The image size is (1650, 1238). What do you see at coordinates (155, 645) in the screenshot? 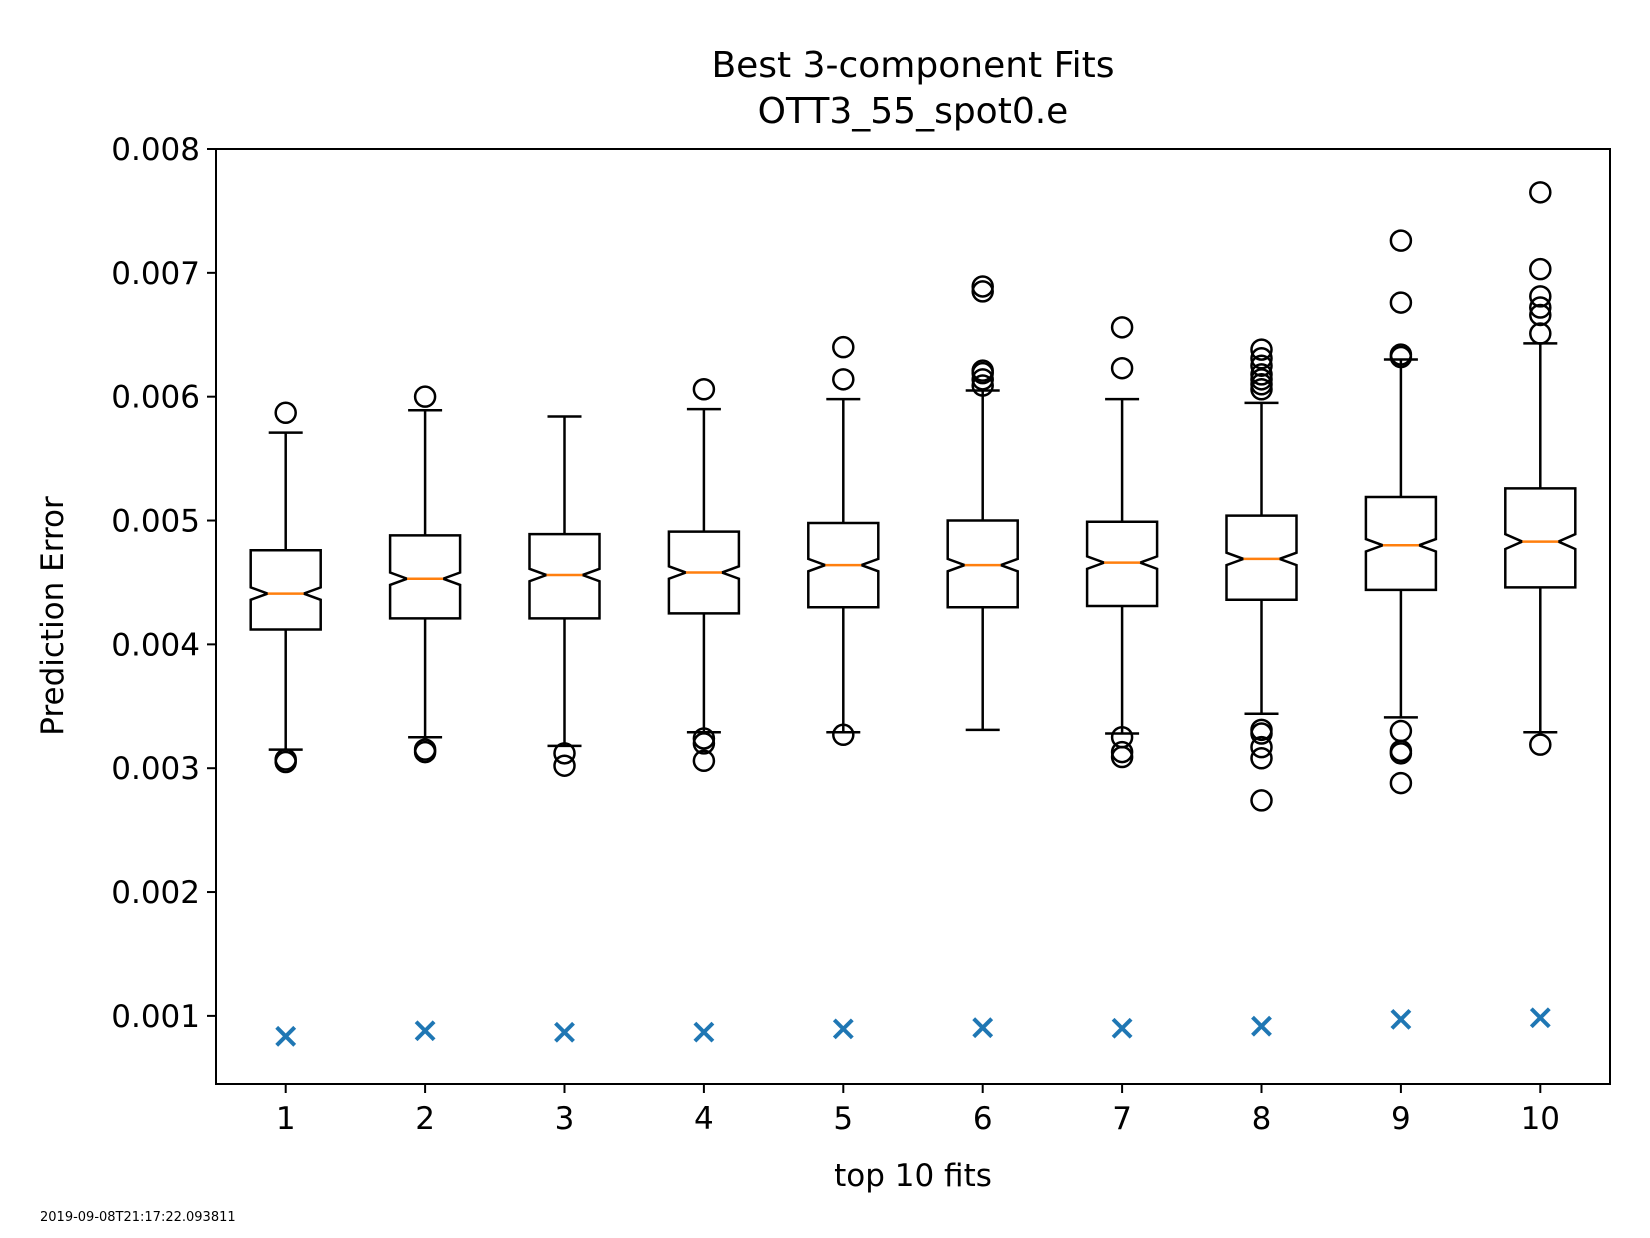
I see `y-tick-label: 0.004` at bounding box center [155, 645].